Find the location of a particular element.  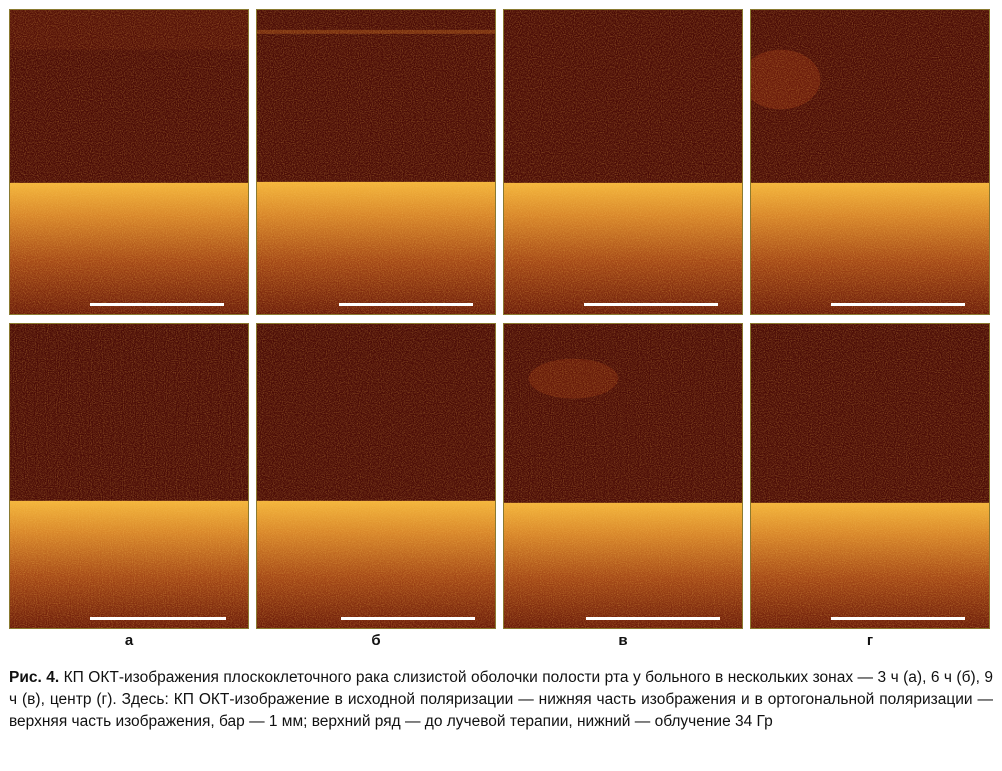

oct-panel-top-a is located at coordinates (129, 162).